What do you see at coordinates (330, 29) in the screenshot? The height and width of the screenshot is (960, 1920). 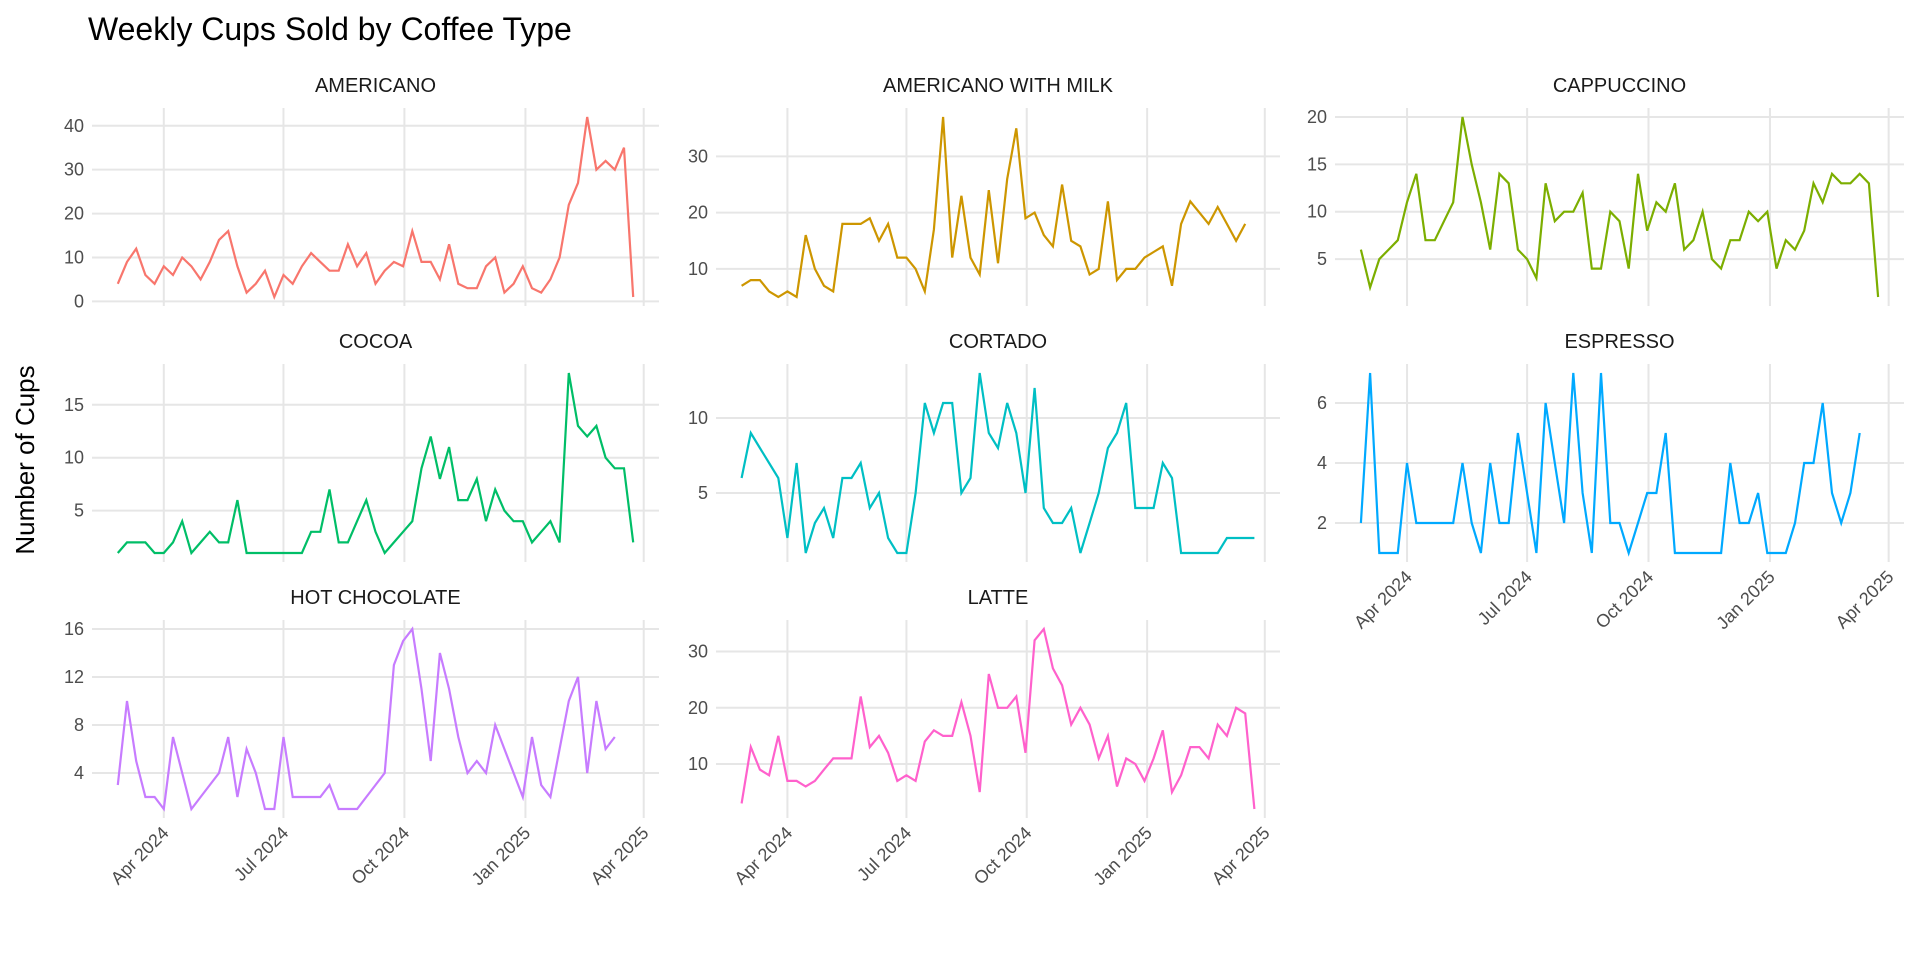 I see `chart-title: Weekly Cups Sold by Coffee Type` at bounding box center [330, 29].